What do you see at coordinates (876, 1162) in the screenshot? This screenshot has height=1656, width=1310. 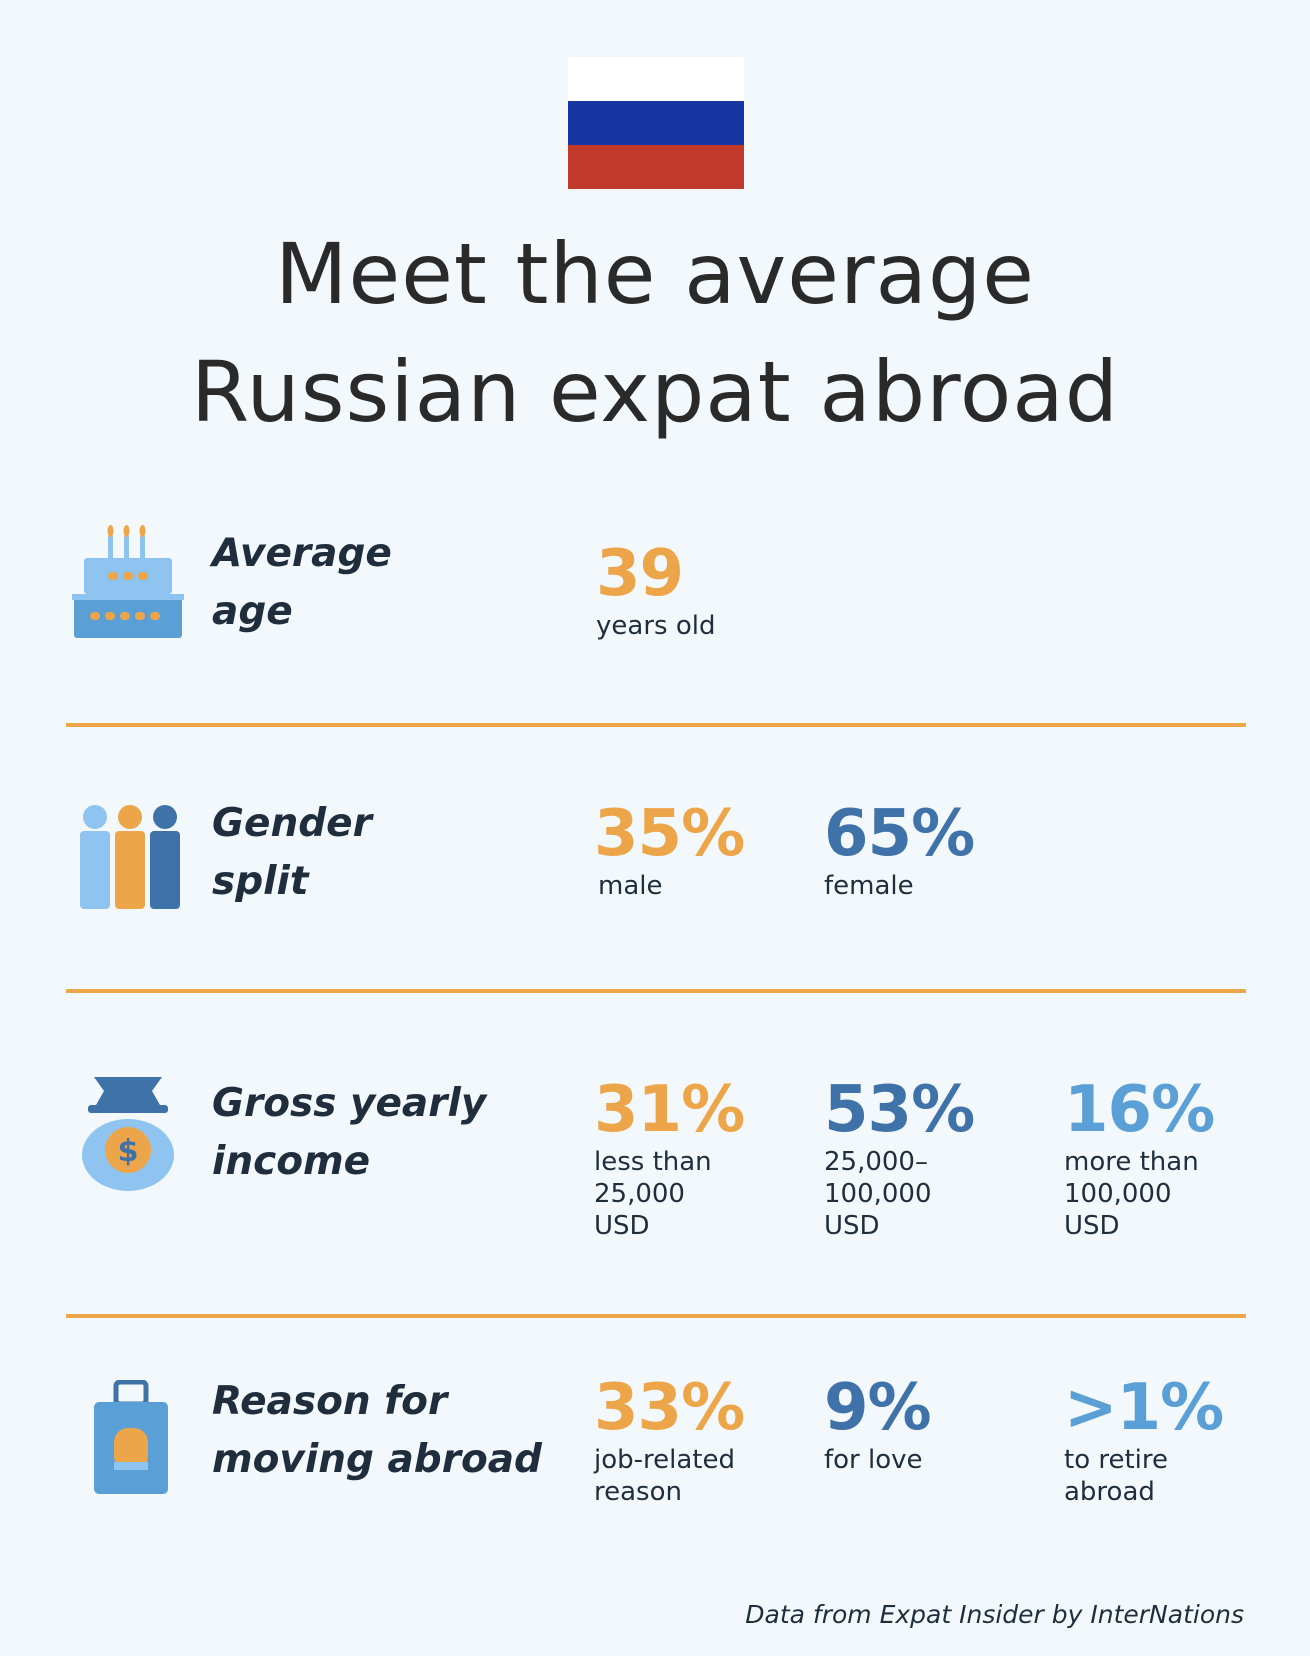 I see `stat-caption-line: 25,000–` at bounding box center [876, 1162].